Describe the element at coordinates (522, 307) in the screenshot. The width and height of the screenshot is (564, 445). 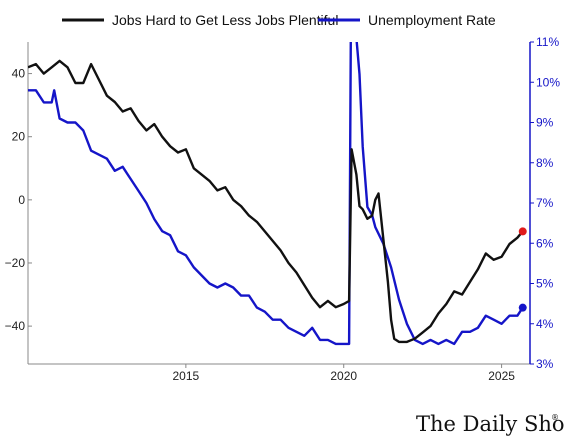
I see `end-point-unemployment-rate` at that location.